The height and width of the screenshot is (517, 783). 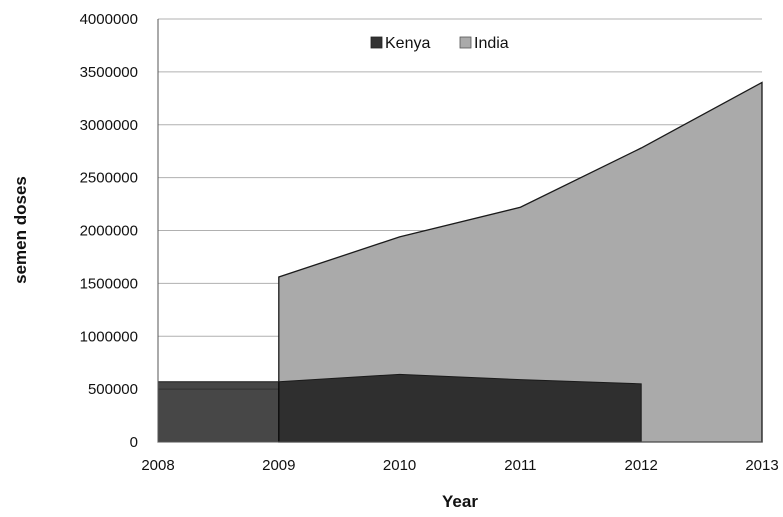 I want to click on x-tick-label: 2008, so click(x=157, y=465).